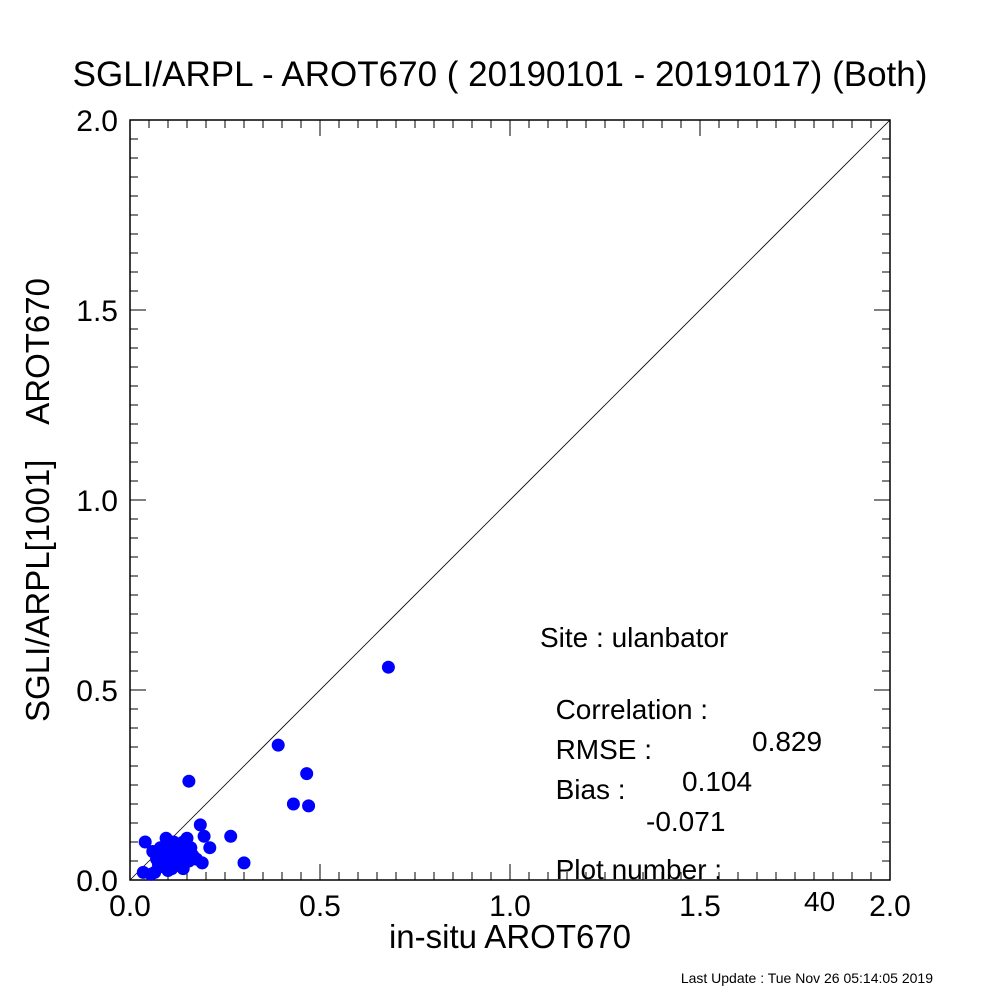 This screenshot has width=1000, height=1000. What do you see at coordinates (634, 637) in the screenshot?
I see `site-annotation: Site : ulanbator` at bounding box center [634, 637].